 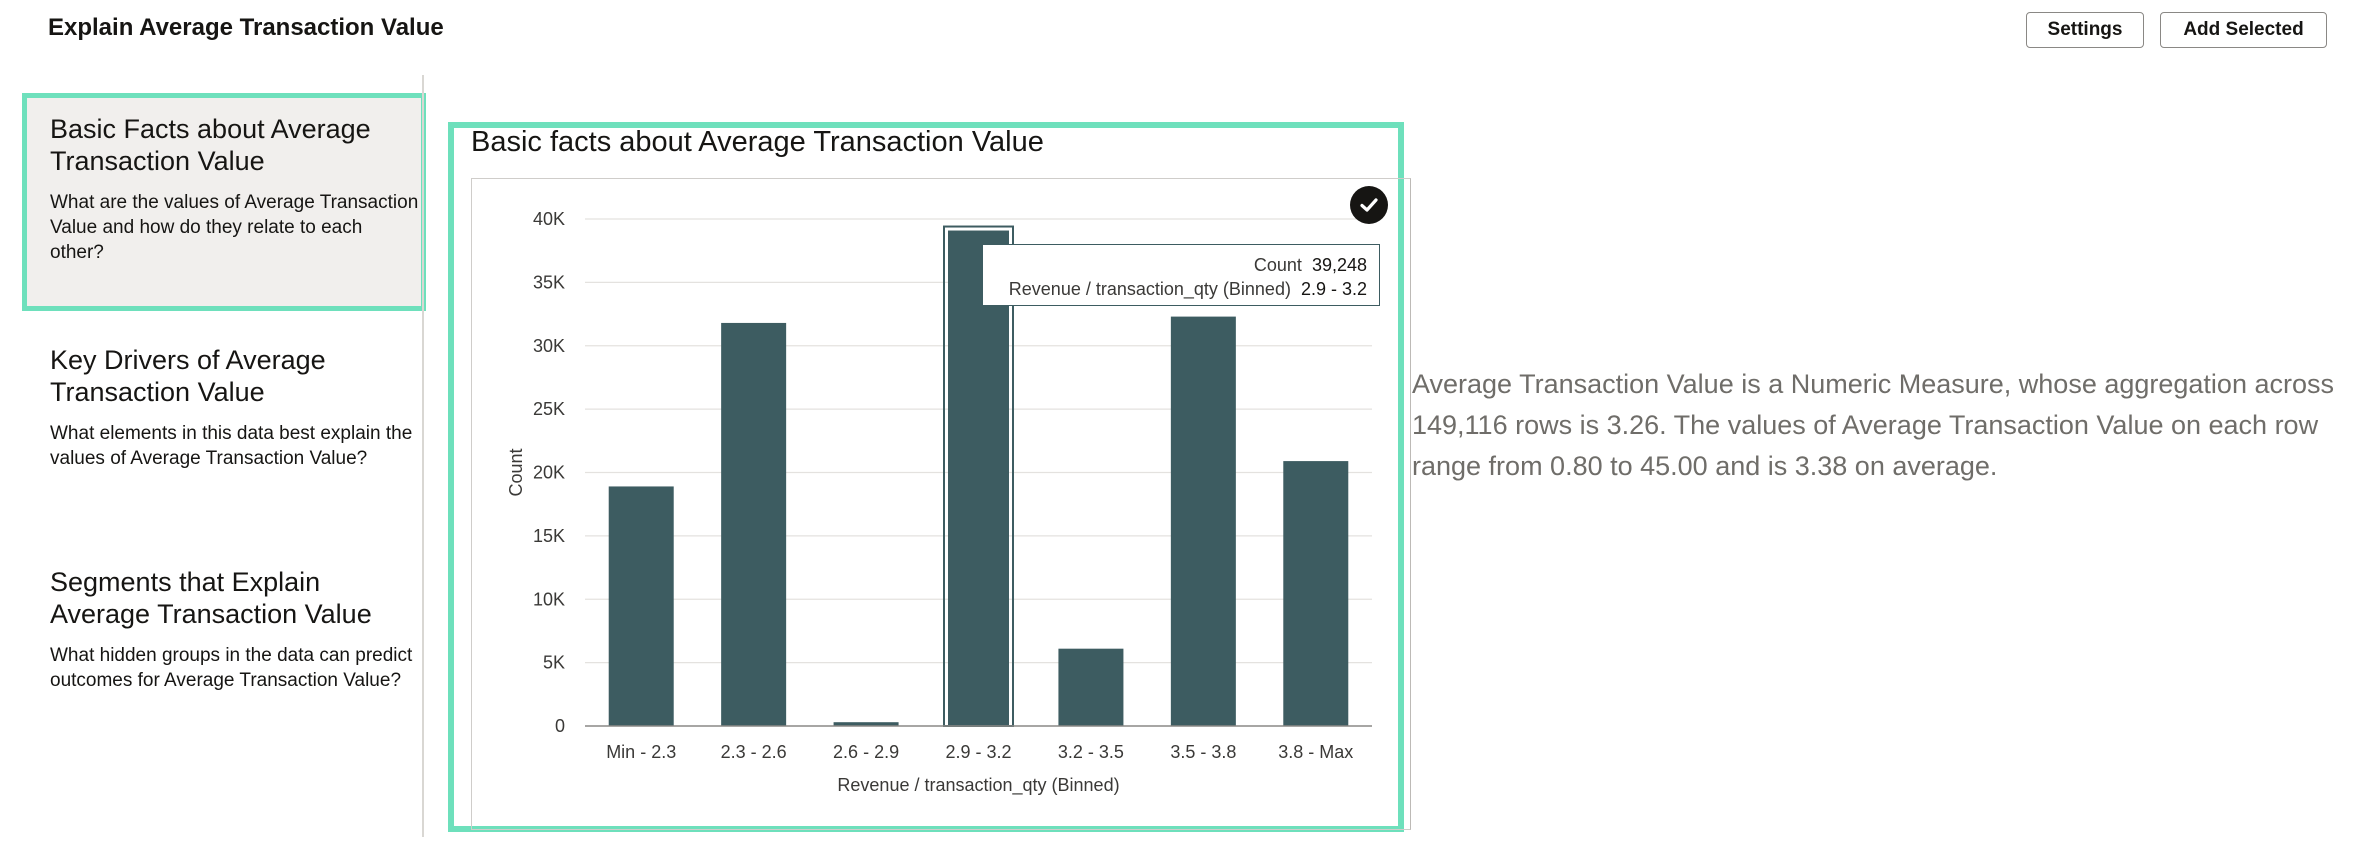 I want to click on page-title: Explain Average Transaction Value, so click(x=246, y=27).